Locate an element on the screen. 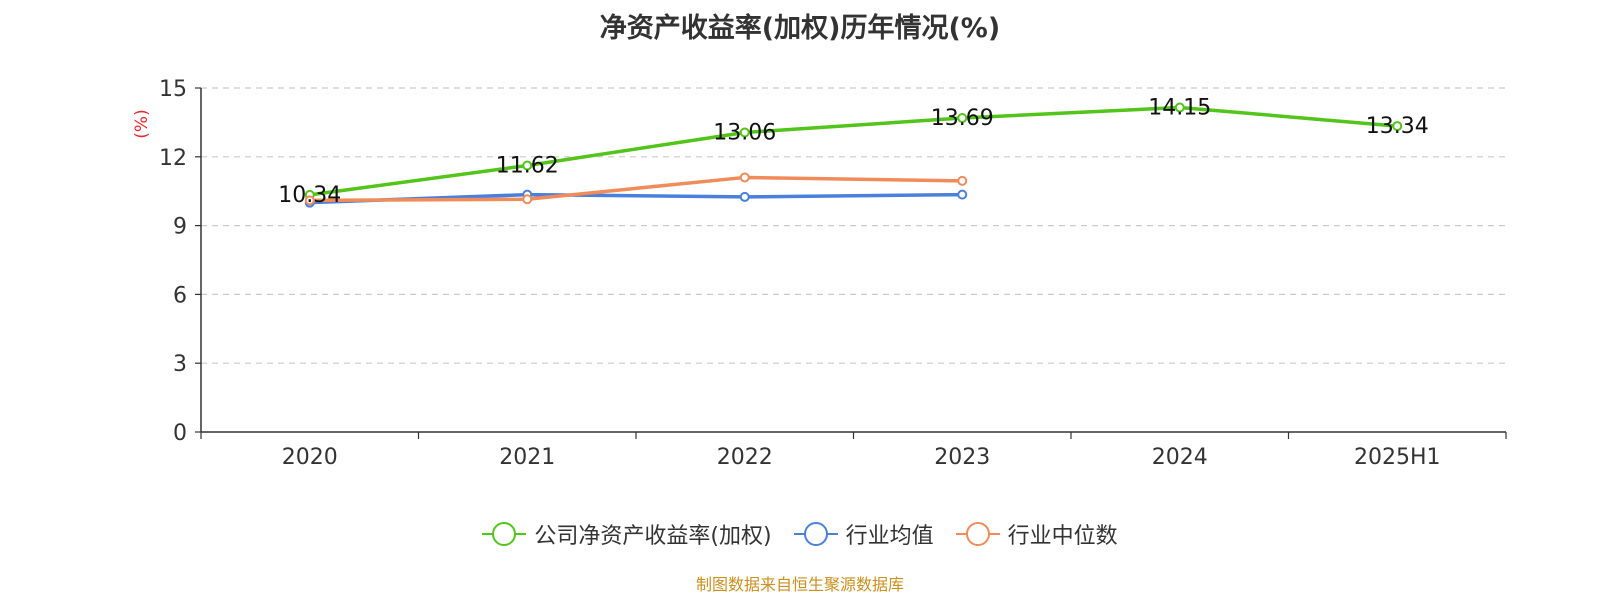 Image resolution: width=1600 pixels, height=600 pixels. legend: 公司净资产收益率(加权) 行业均值 行业中位数 is located at coordinates (800, 534).